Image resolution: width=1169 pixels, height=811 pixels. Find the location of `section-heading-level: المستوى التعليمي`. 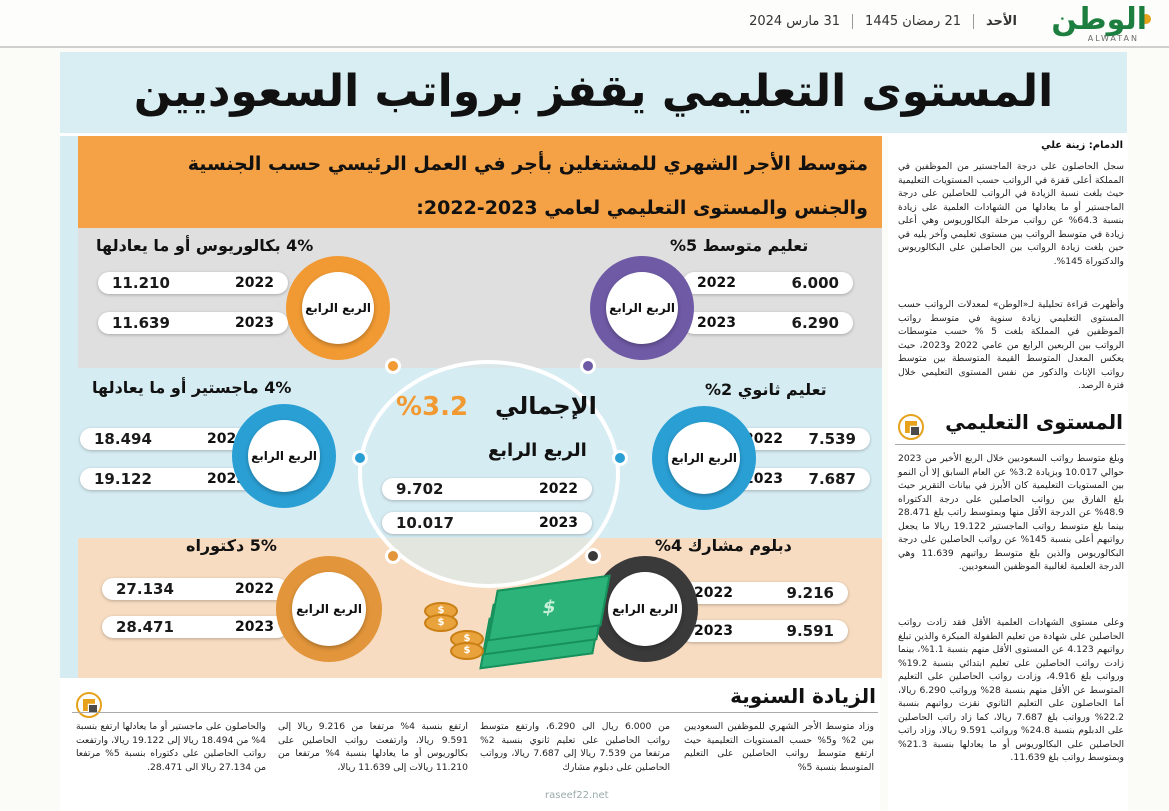

section-heading-level: المستوى التعليمي is located at coordinates (1034, 422).